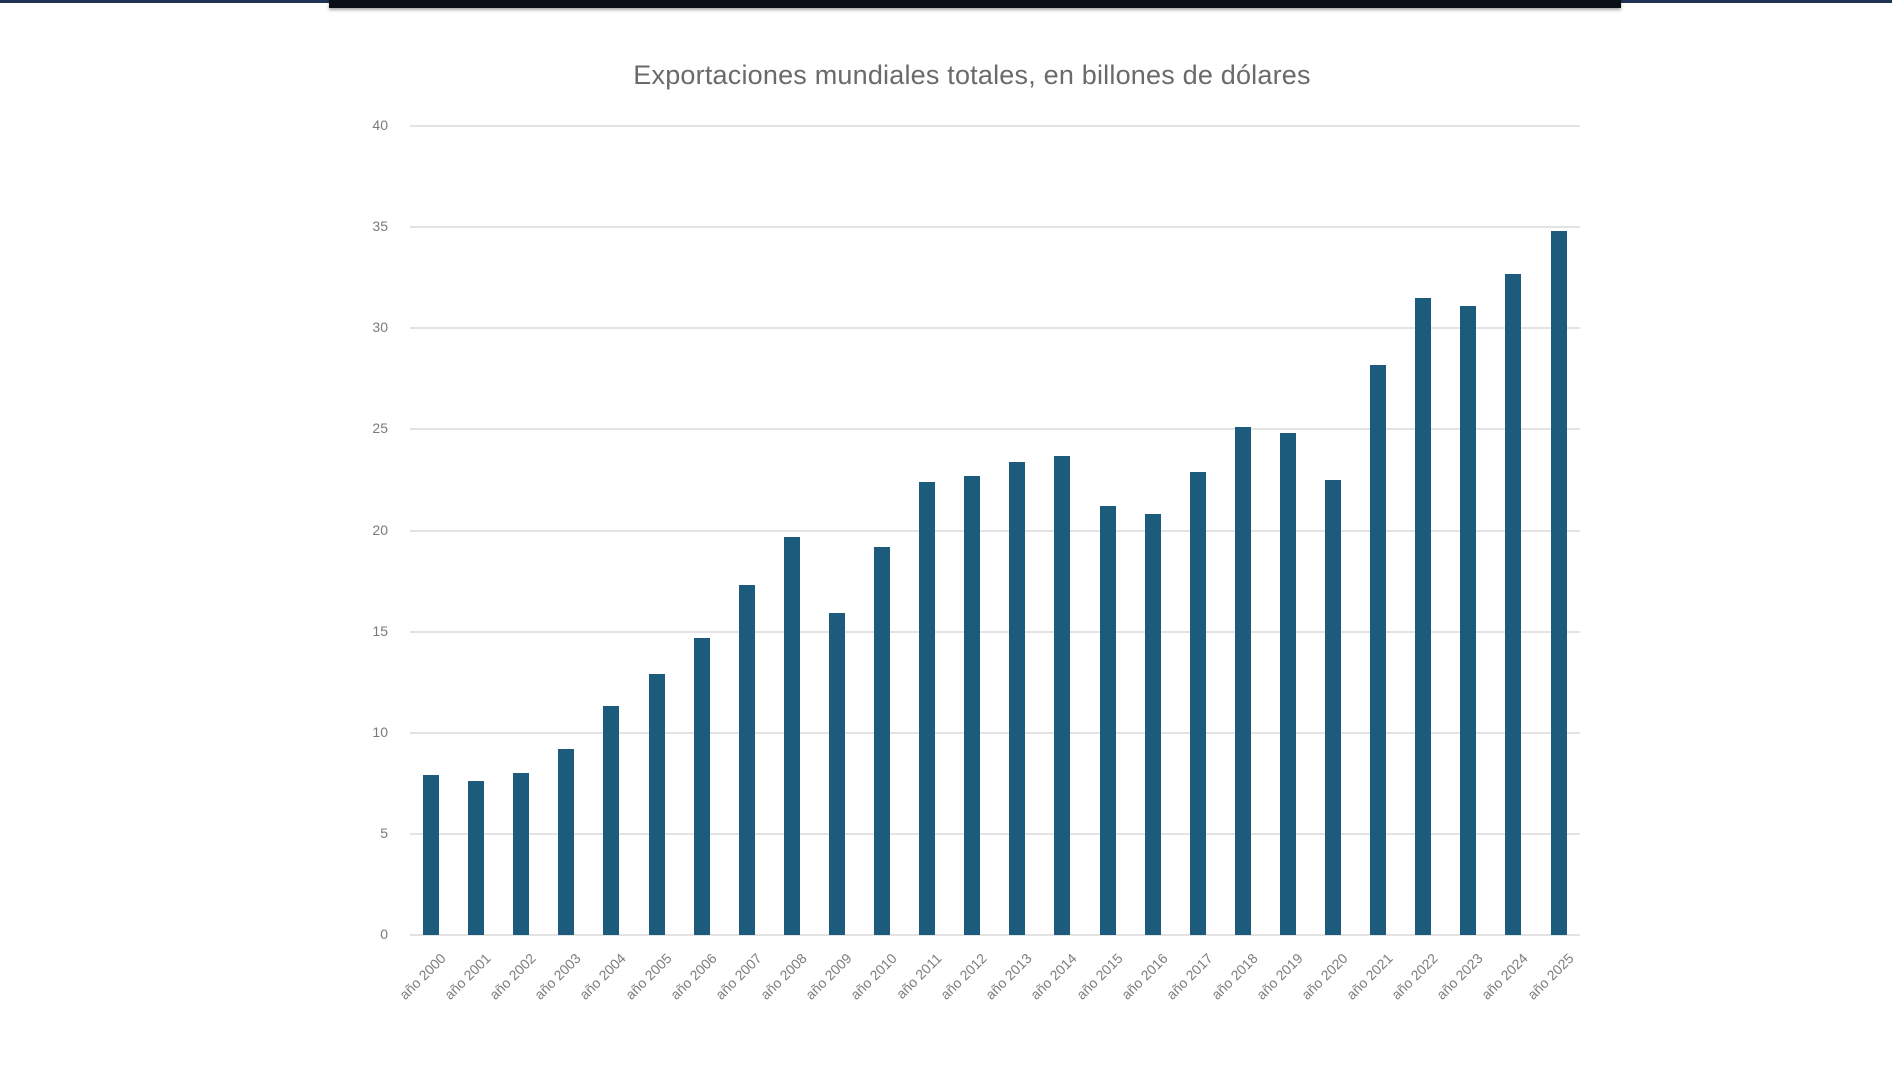 The image size is (1892, 1076). Describe the element at coordinates (384, 832) in the screenshot. I see `y-tick-label: 5` at that location.